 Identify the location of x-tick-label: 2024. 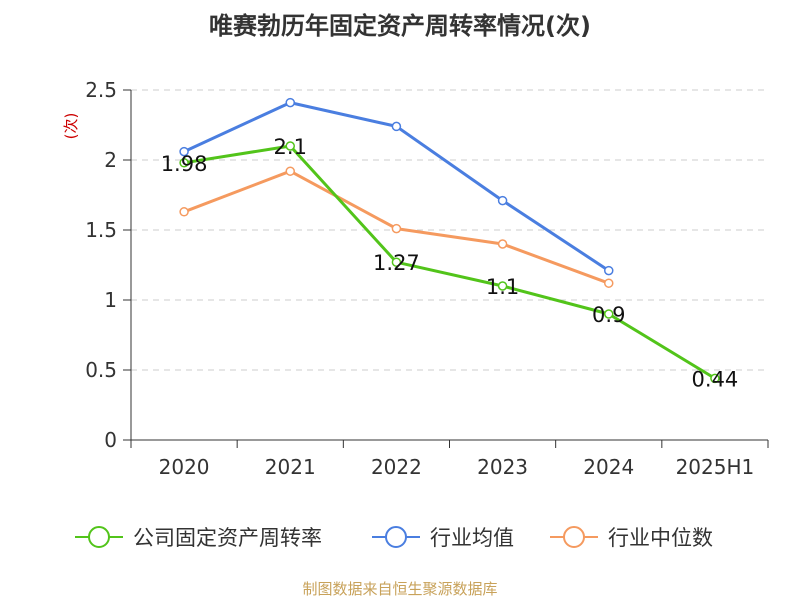
(608, 467).